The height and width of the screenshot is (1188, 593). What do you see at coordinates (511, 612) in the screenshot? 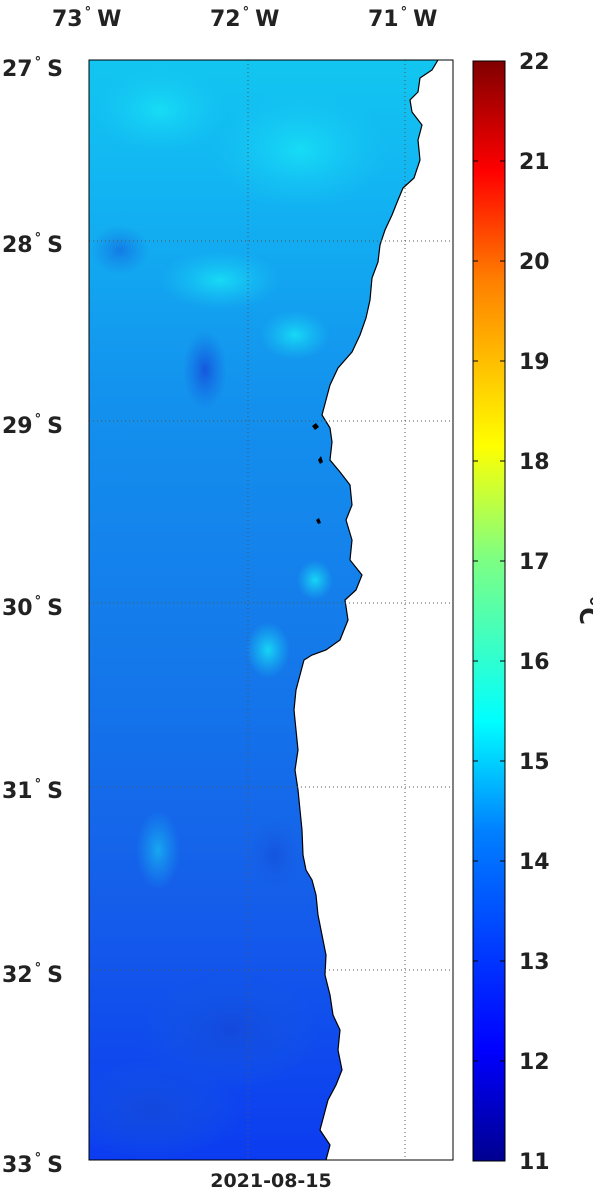
I see `colorbar-ticks: 11 12 13 14 15 16 17 18 19 20 21 22` at bounding box center [511, 612].